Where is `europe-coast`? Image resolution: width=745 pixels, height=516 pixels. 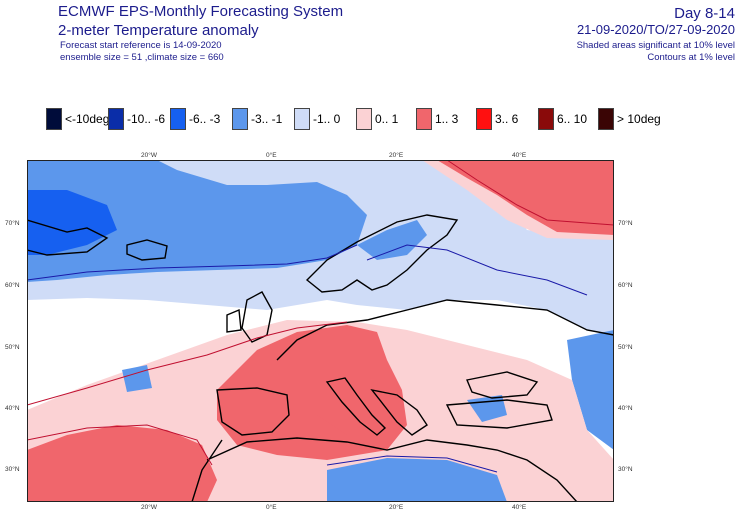
europe-coast is located at coordinates (445, 330).